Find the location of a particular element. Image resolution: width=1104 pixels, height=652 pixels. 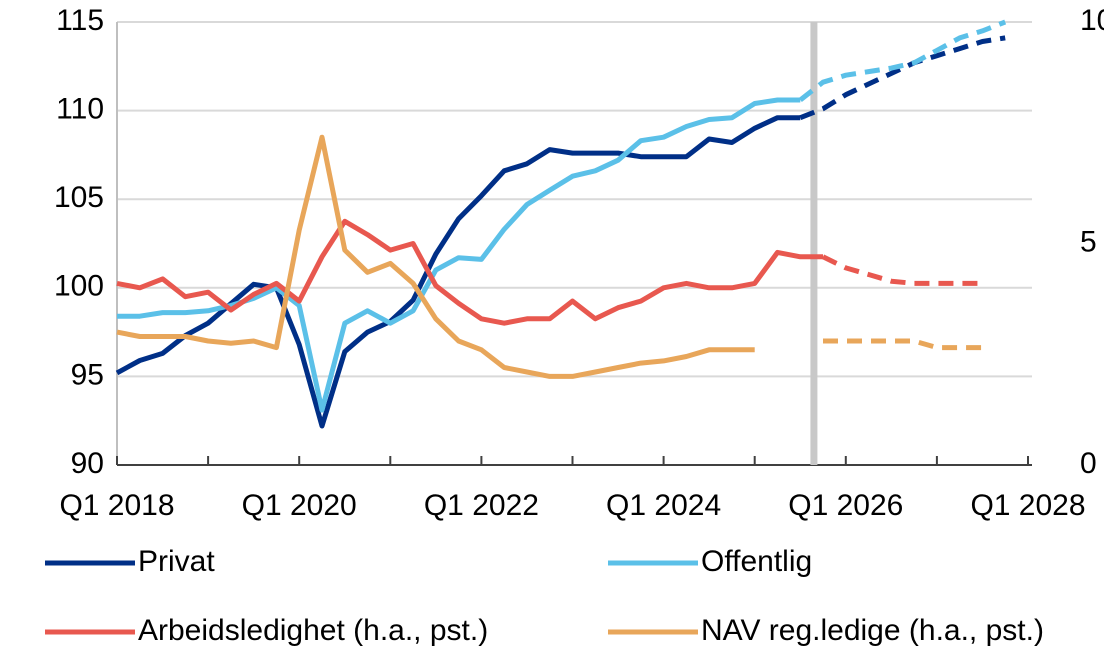

x-tick-label: Q1 2022 is located at coordinates (481, 505).